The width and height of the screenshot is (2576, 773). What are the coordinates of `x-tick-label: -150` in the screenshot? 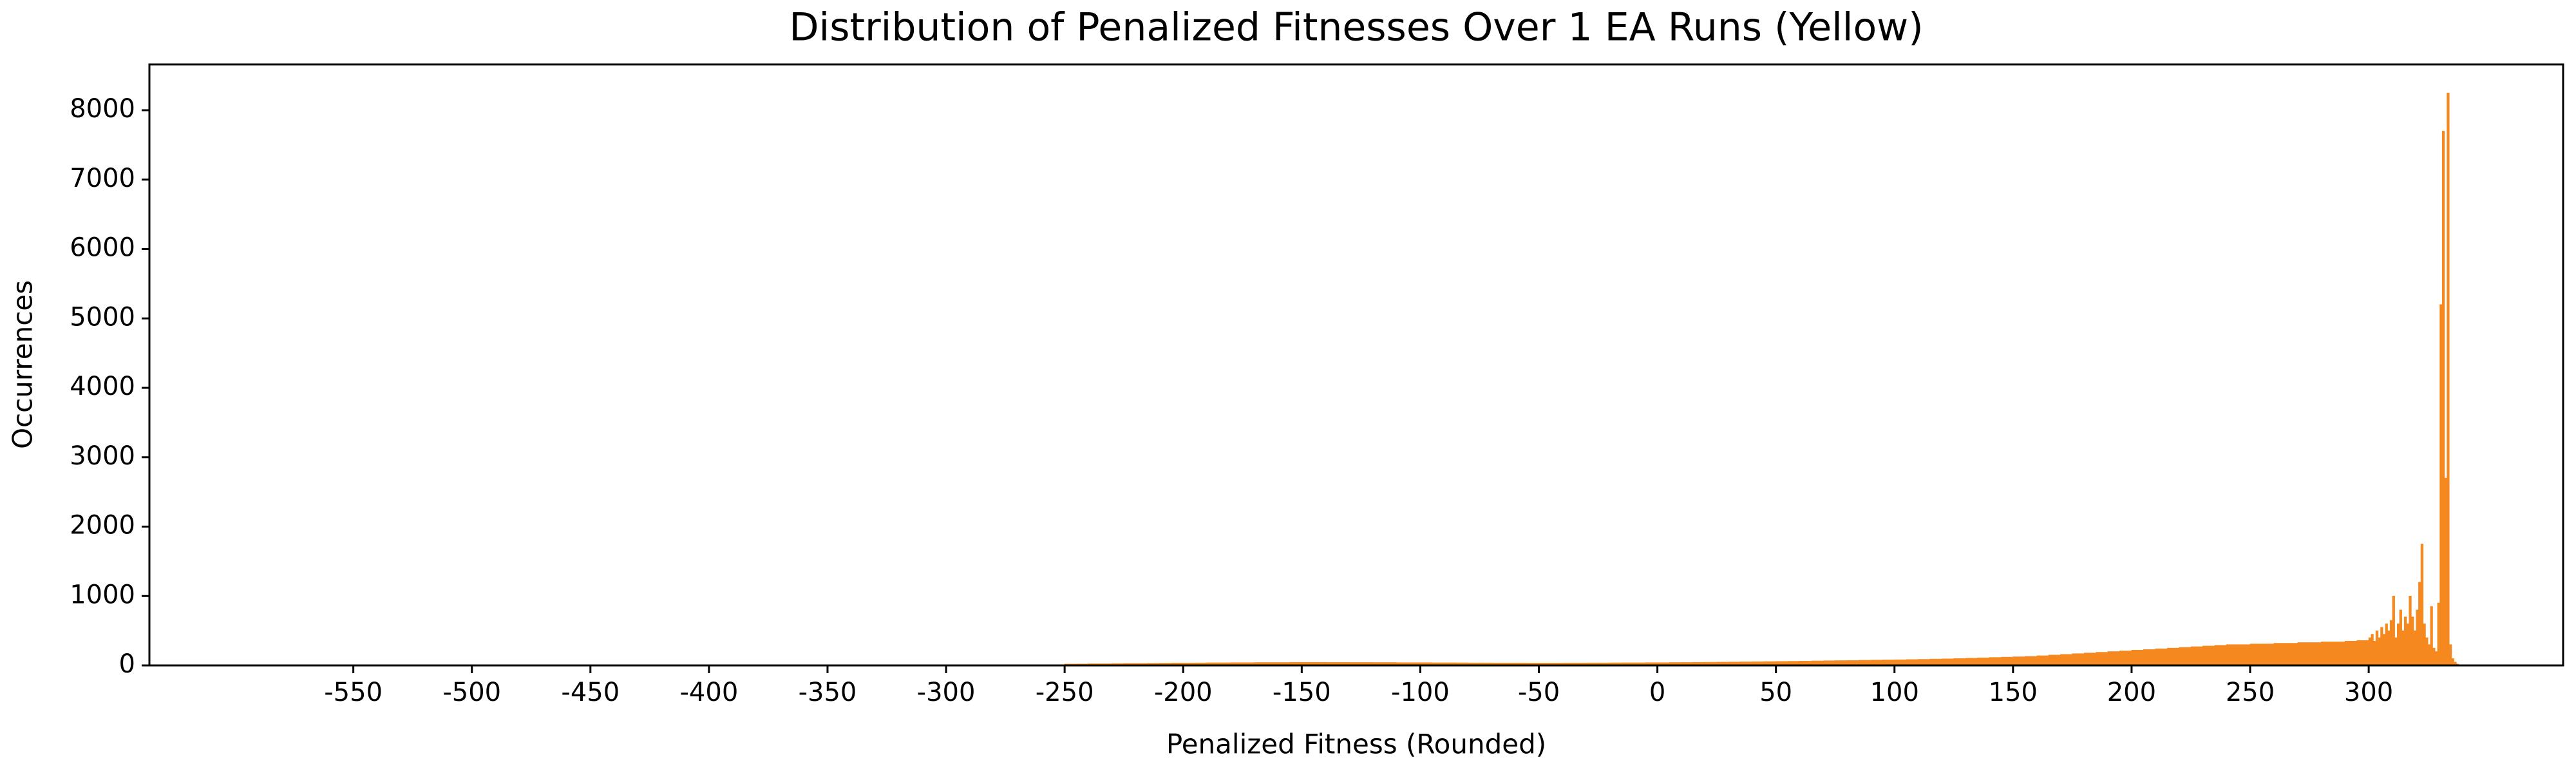 It's located at (1302, 692).